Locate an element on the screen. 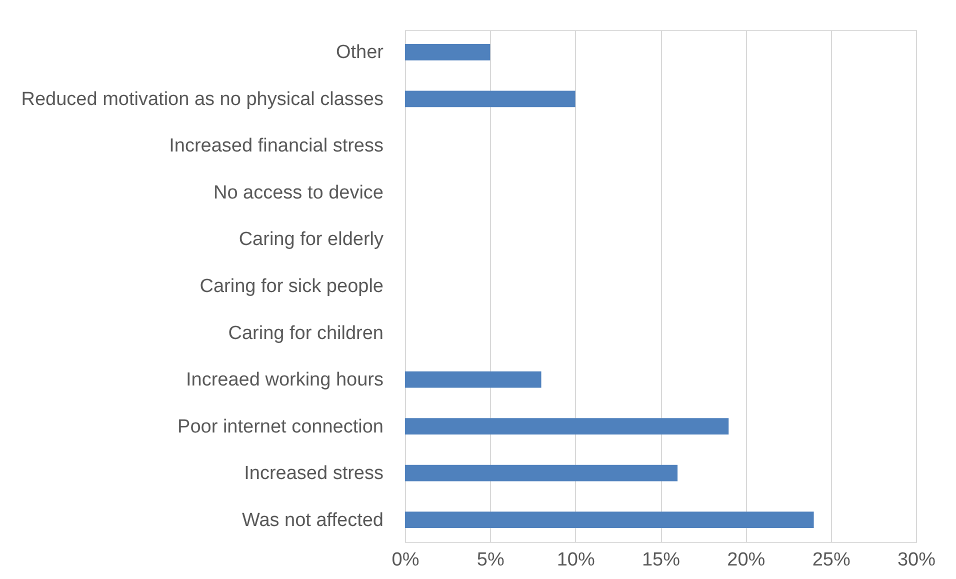 This screenshot has width=956, height=579. y-tick-label: Was not affected is located at coordinates (313, 520).